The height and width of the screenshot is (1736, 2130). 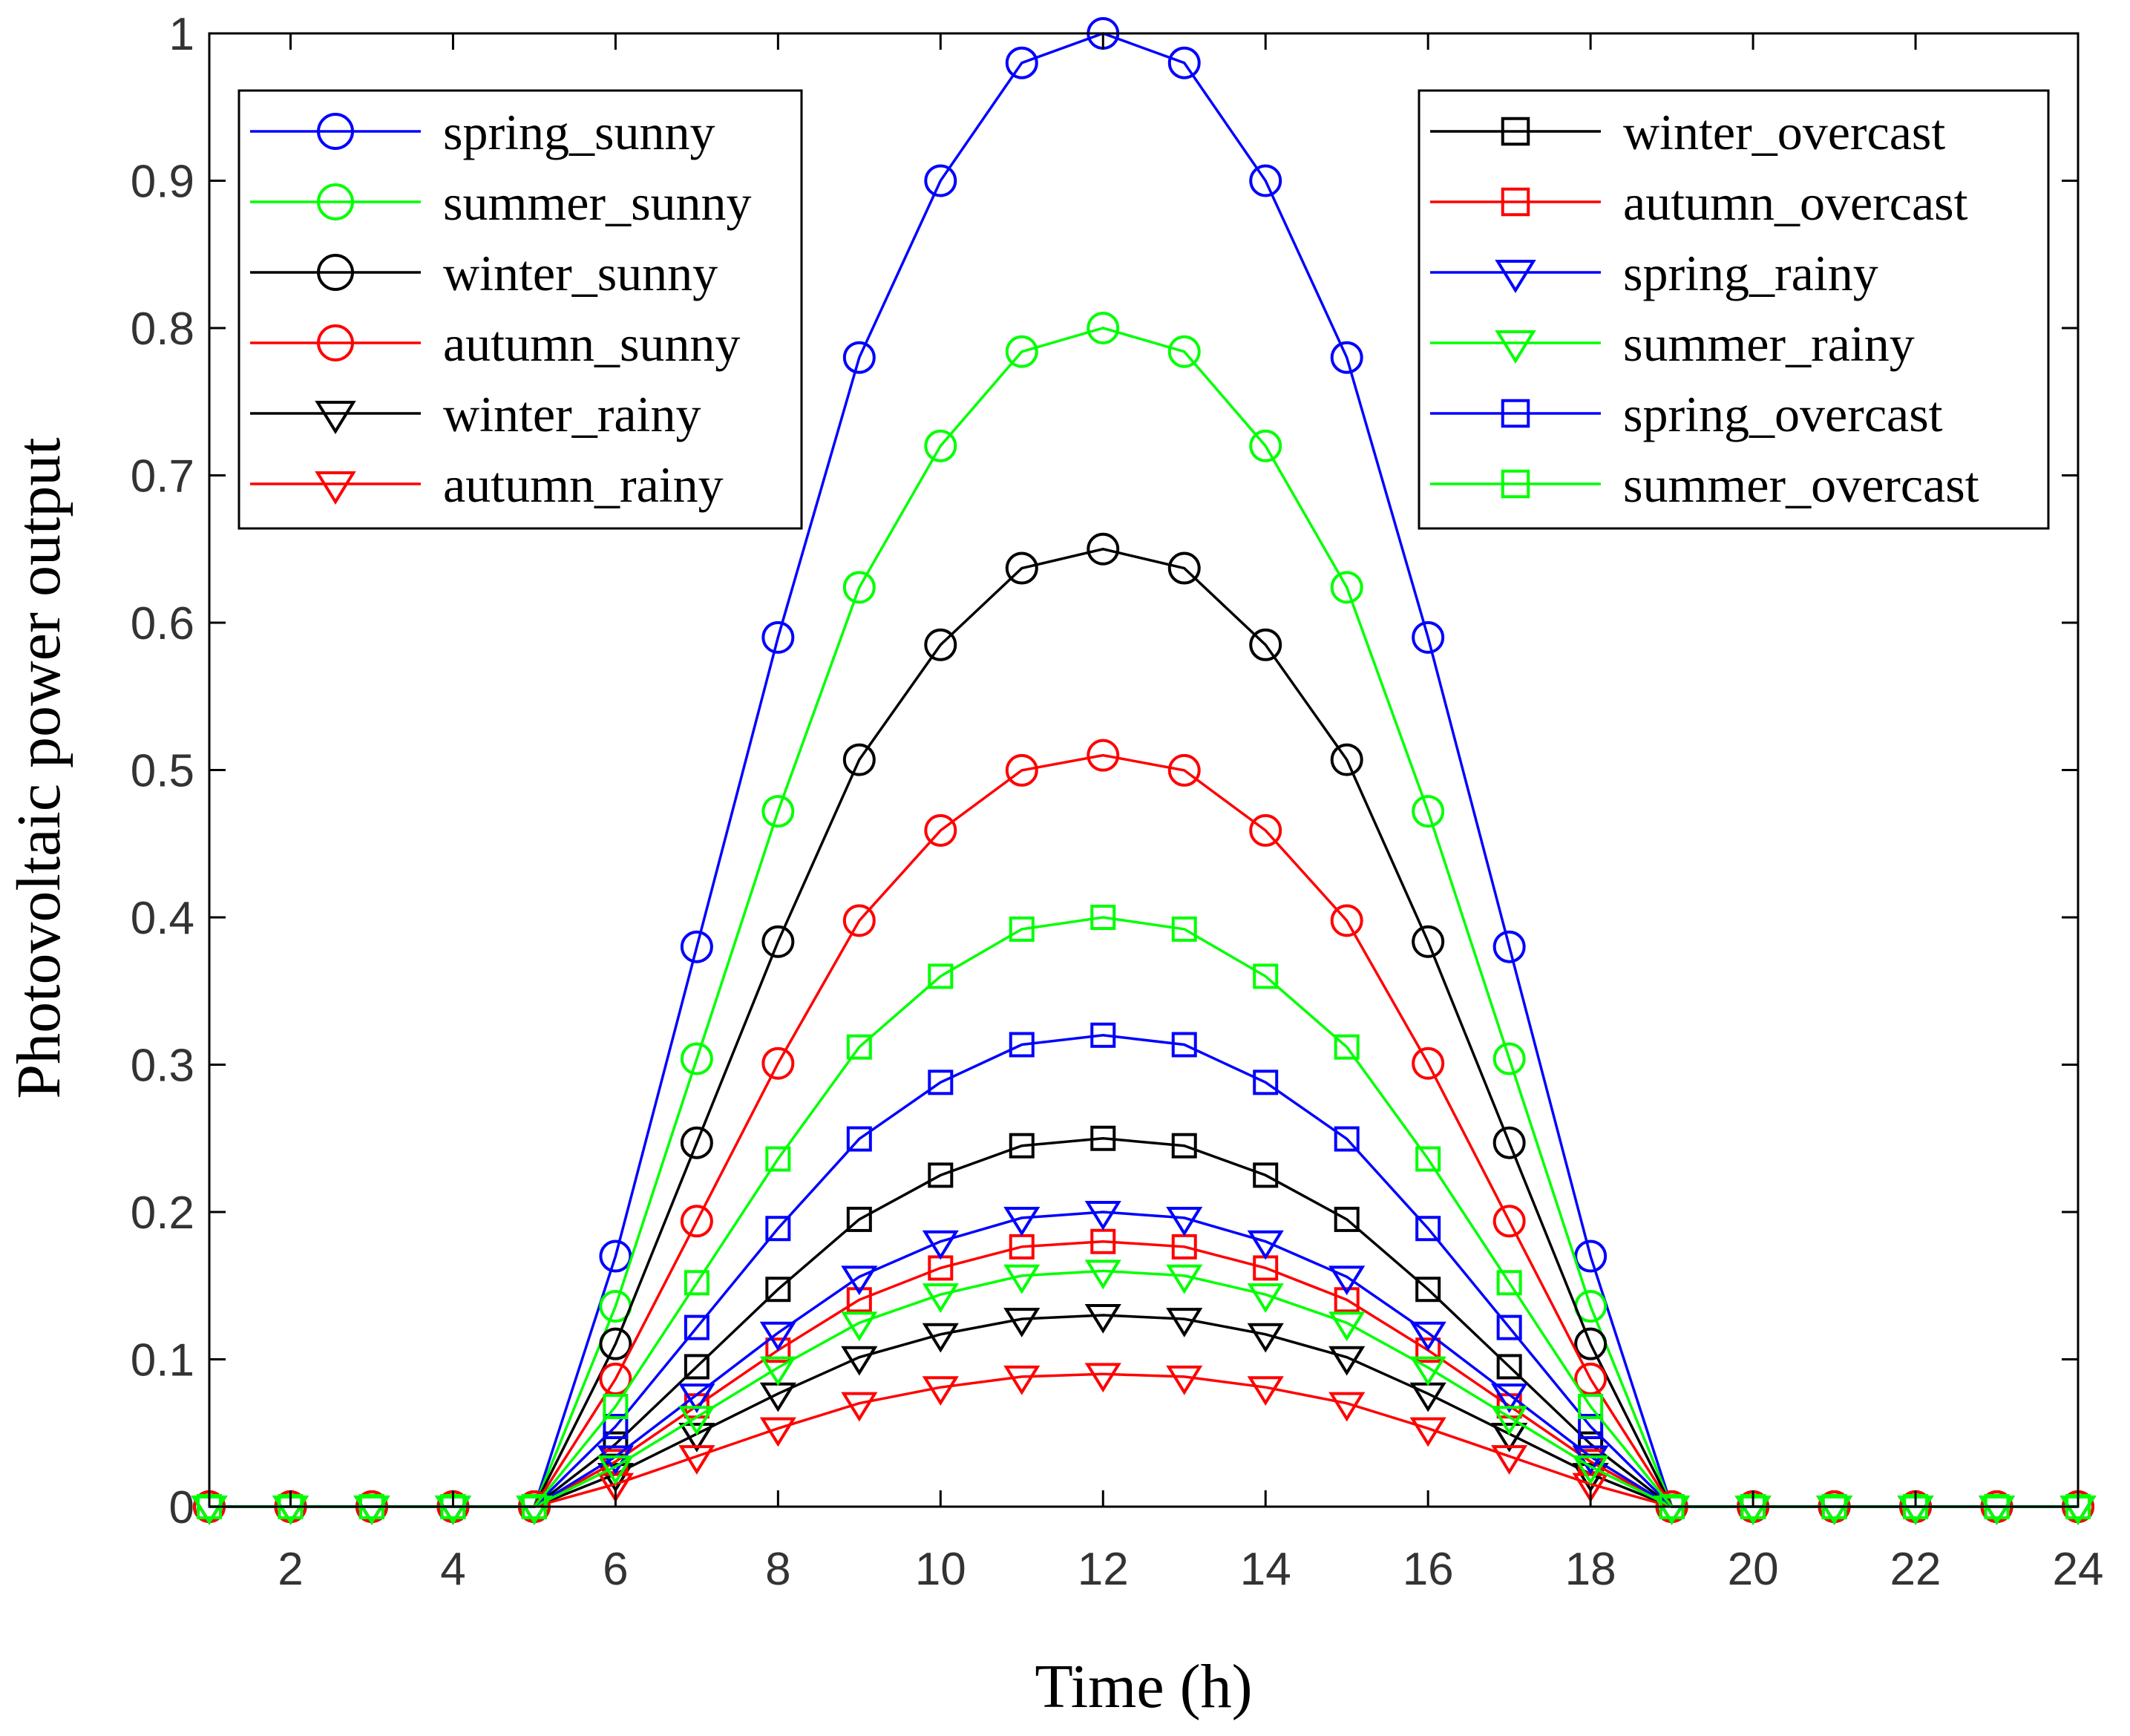 I want to click on legend-marker-summer_sunny, so click(x=335, y=201).